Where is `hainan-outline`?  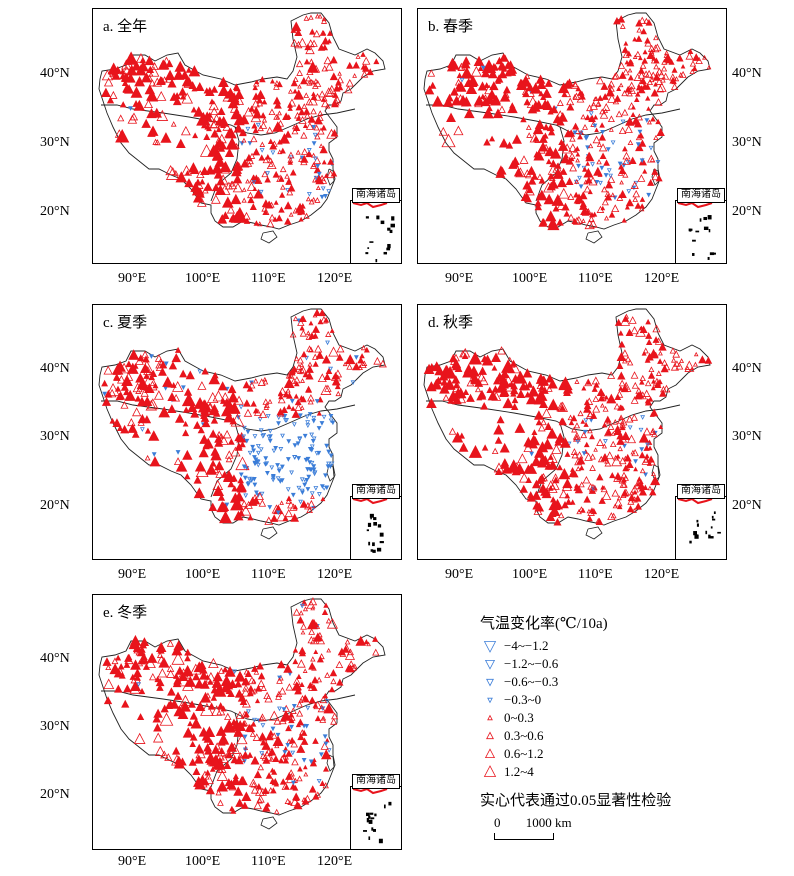 hainan-outline is located at coordinates (269, 533).